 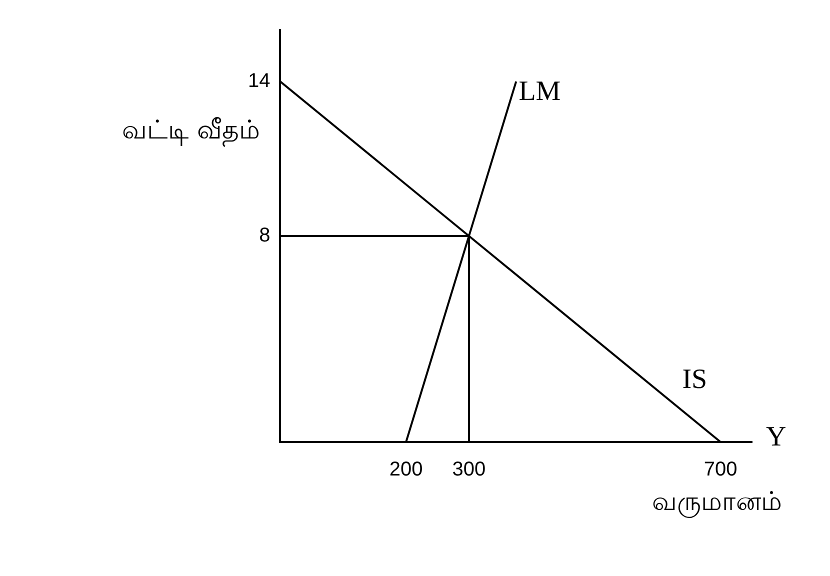 What do you see at coordinates (721, 469) in the screenshot?
I see `x-tick-label: 700` at bounding box center [721, 469].